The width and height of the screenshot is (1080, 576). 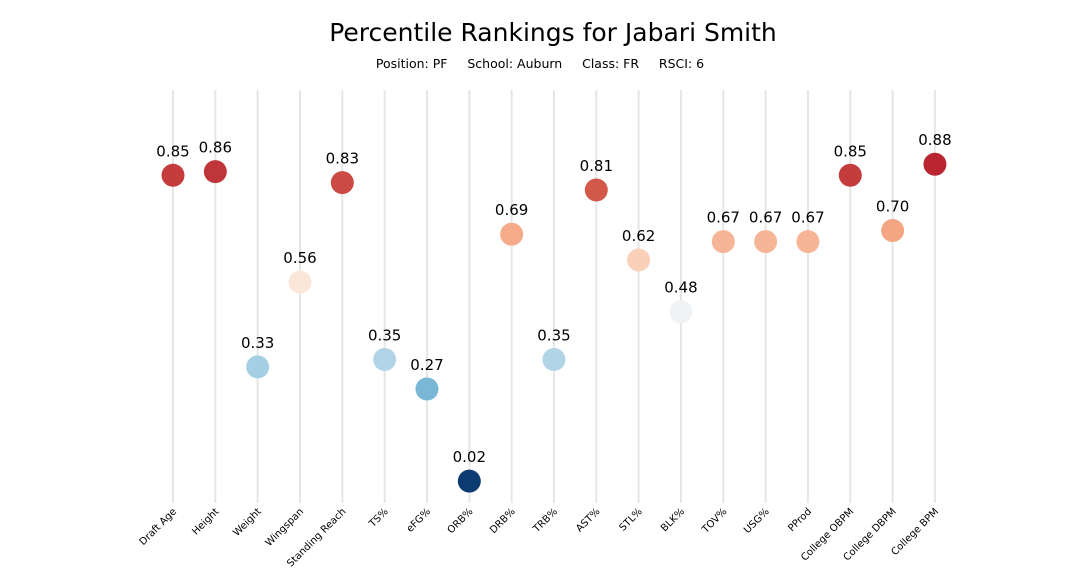 I want to click on point-college-obpm, so click(x=850, y=175).